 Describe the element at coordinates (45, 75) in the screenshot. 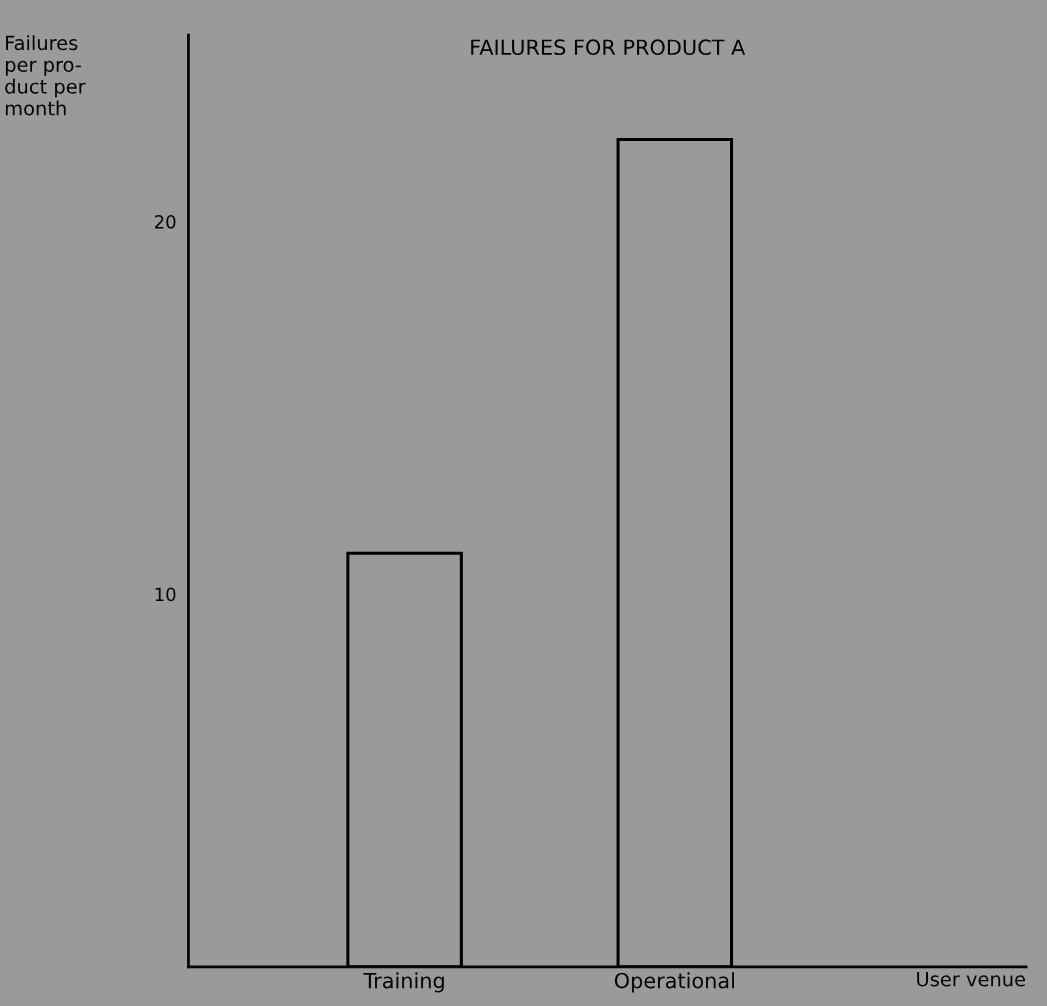

I see `y-axis-title: Failures per pro- duct per month` at that location.